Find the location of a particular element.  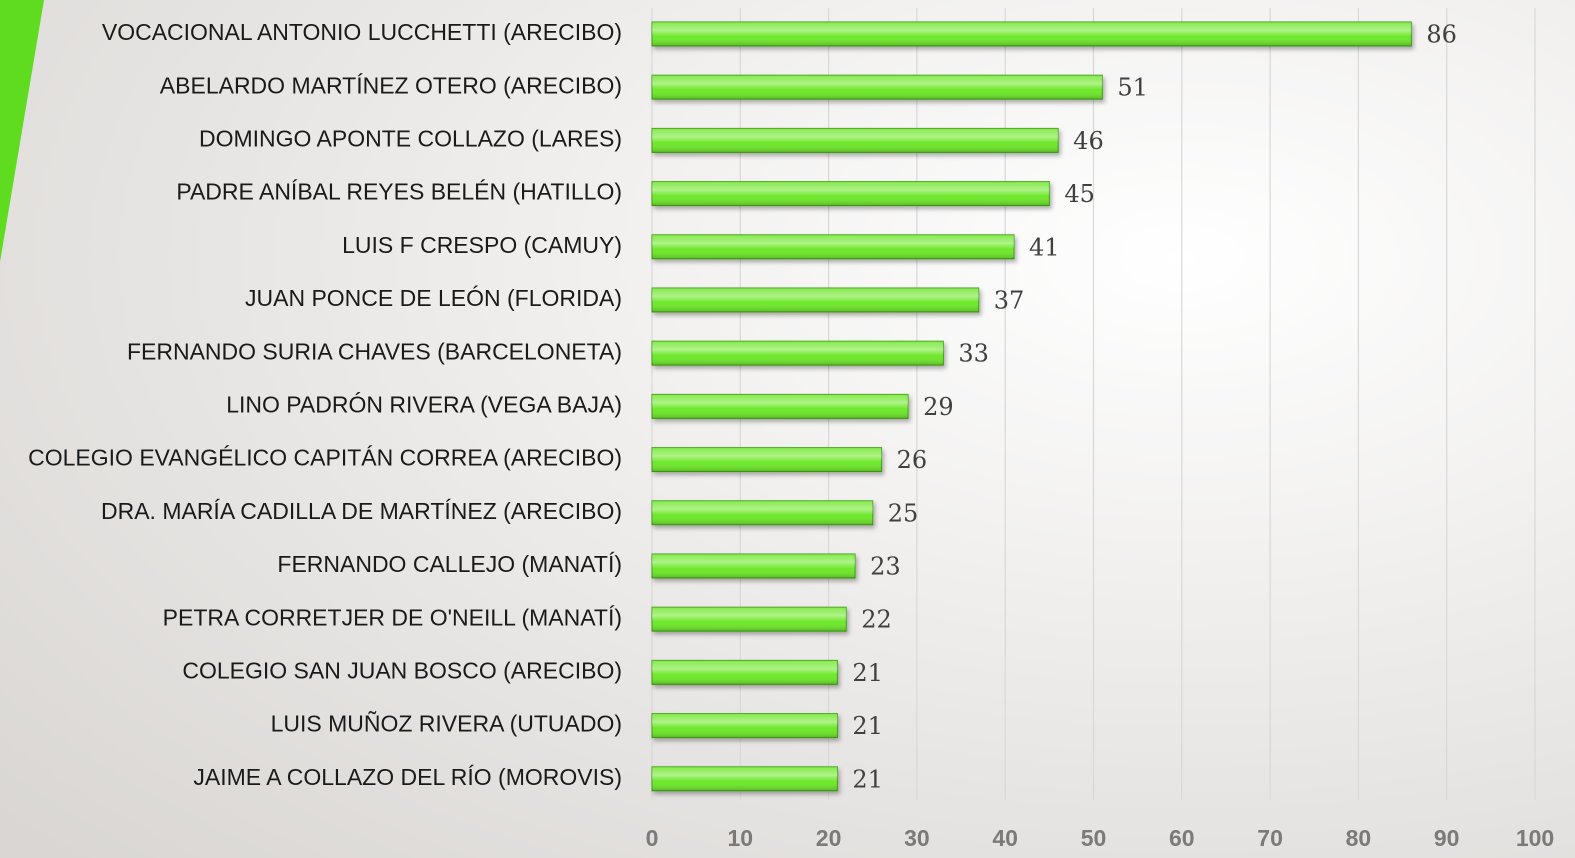

category-label: VOCACIONAL ANTONIO LUCCHETTI (ARECIBO) is located at coordinates (362, 32).